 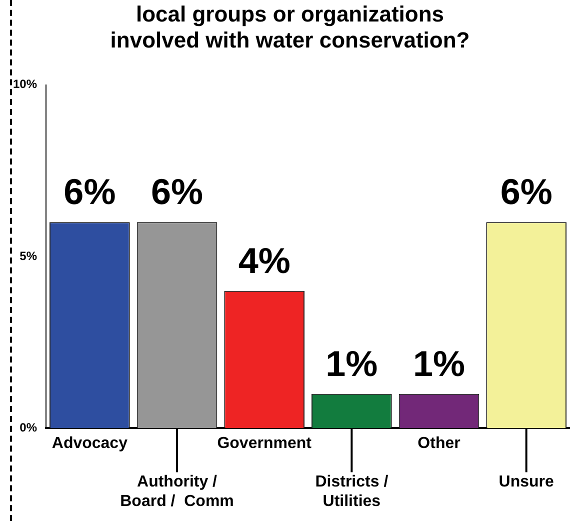 What do you see at coordinates (177, 492) in the screenshot?
I see `x-tick-label: Authority / Board / Comm` at bounding box center [177, 492].